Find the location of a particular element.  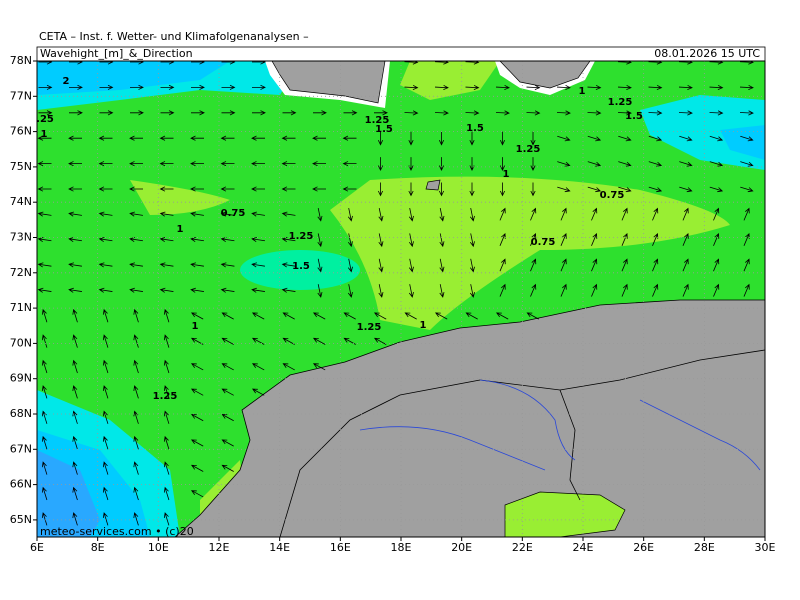

contour-label: 2 is located at coordinates (66, 81).